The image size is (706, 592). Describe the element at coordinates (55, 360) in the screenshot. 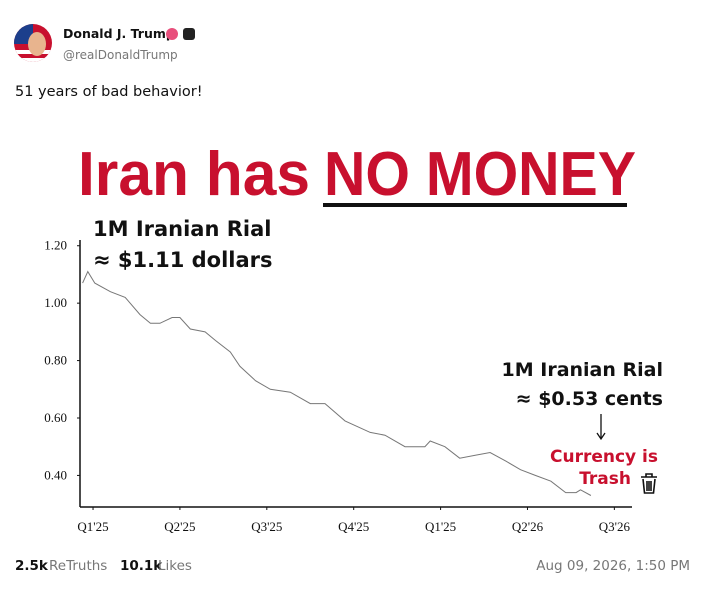

I see `y-tick-label: 0.80` at that location.